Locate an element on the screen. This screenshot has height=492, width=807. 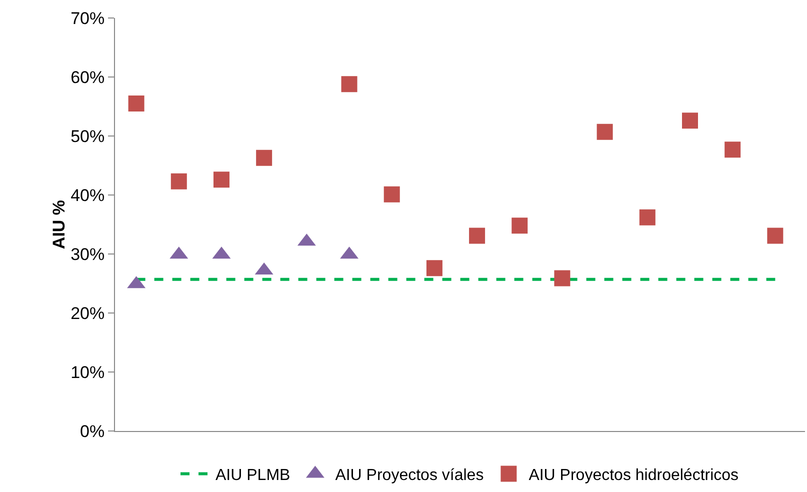
y-tick-label: 0% is located at coordinates (92, 431).